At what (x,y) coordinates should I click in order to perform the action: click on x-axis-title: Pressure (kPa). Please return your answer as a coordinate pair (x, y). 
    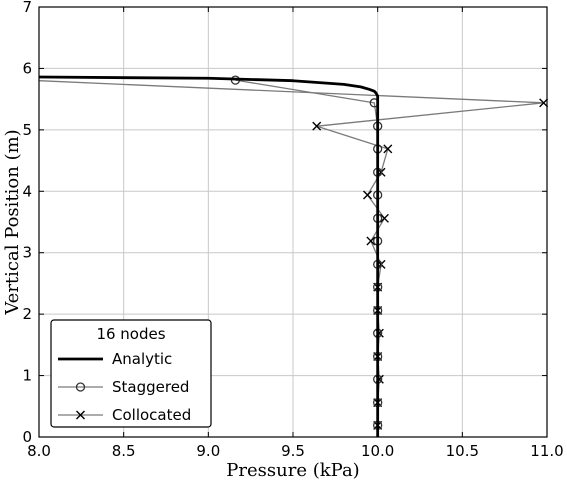
    Looking at the image, I should click on (292, 470).